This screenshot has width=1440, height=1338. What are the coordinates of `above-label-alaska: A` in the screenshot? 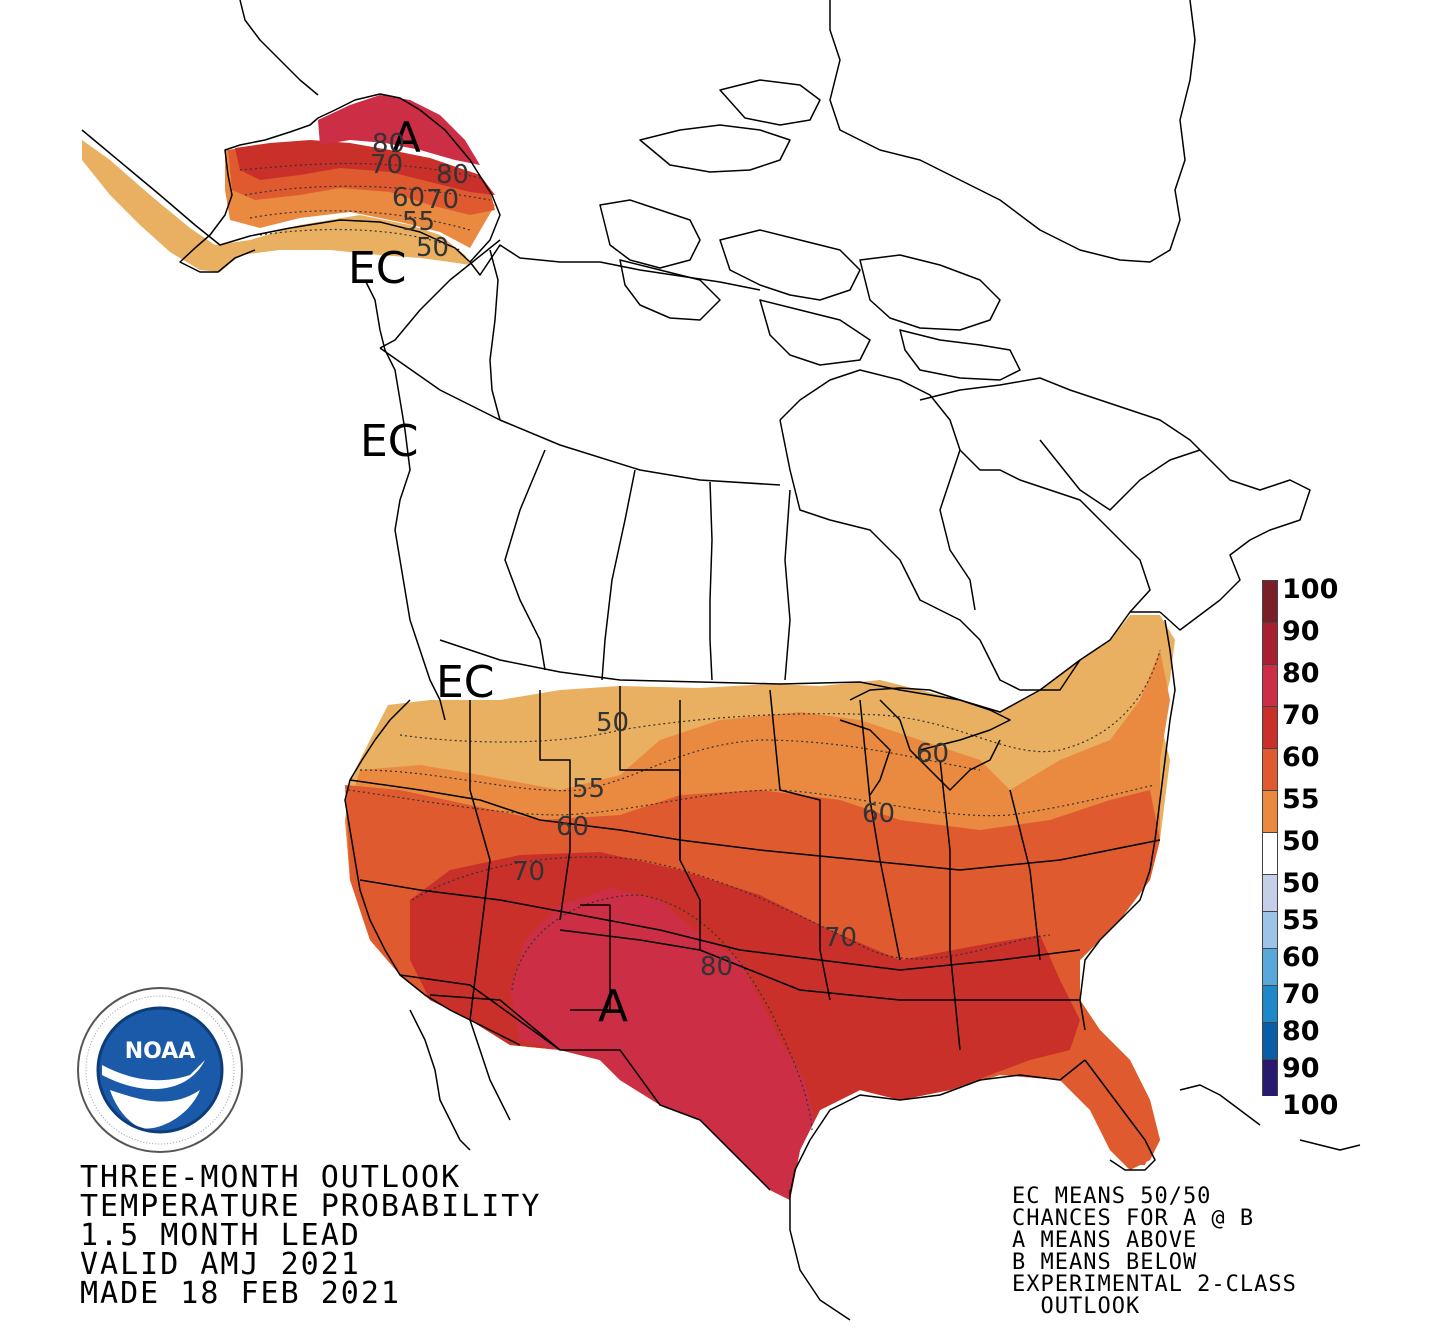 It's located at (406, 137).